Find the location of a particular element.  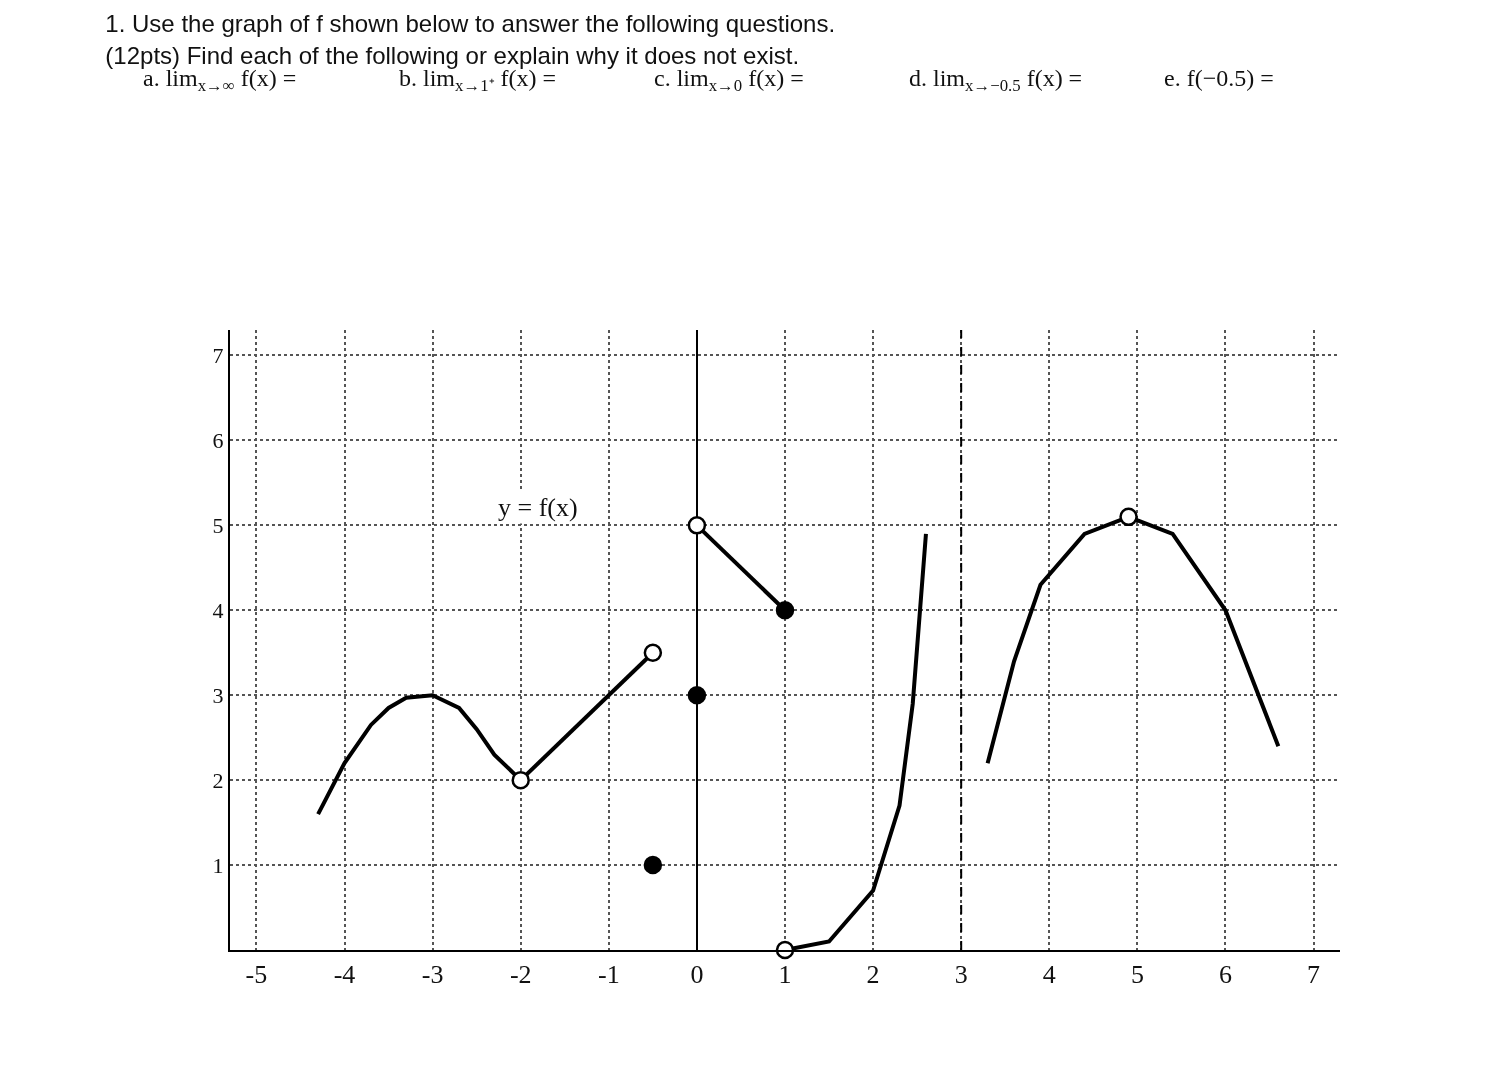

y-tick-label: 5 is located at coordinates (218, 526).